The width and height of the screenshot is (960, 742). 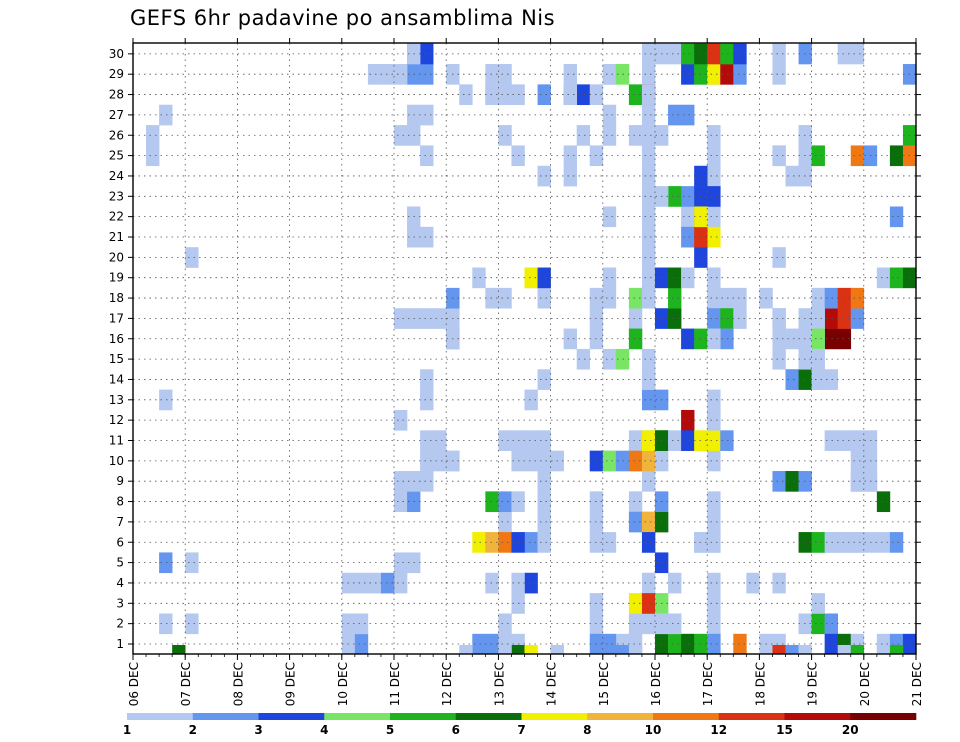 I want to click on x-tick-label: 08 DEC, so click(x=238, y=684).